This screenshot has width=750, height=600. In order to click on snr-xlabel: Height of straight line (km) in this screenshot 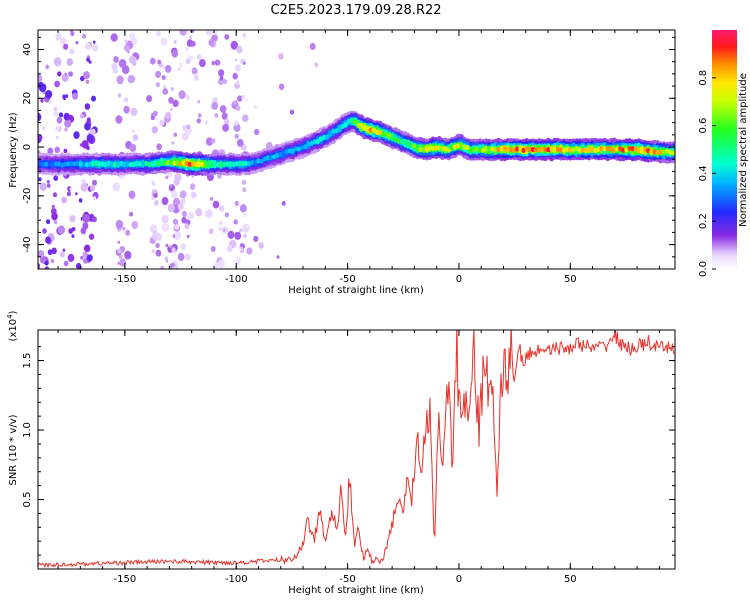, I will do `click(356, 590)`.